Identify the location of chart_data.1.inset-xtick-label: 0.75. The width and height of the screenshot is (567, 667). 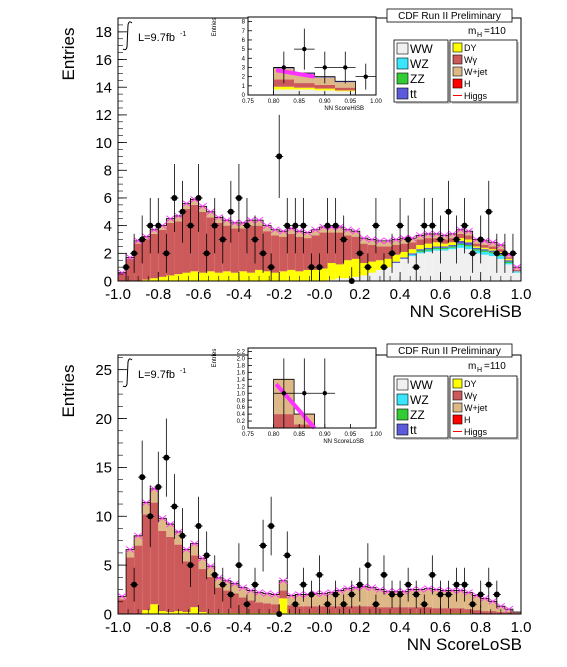
(248, 435).